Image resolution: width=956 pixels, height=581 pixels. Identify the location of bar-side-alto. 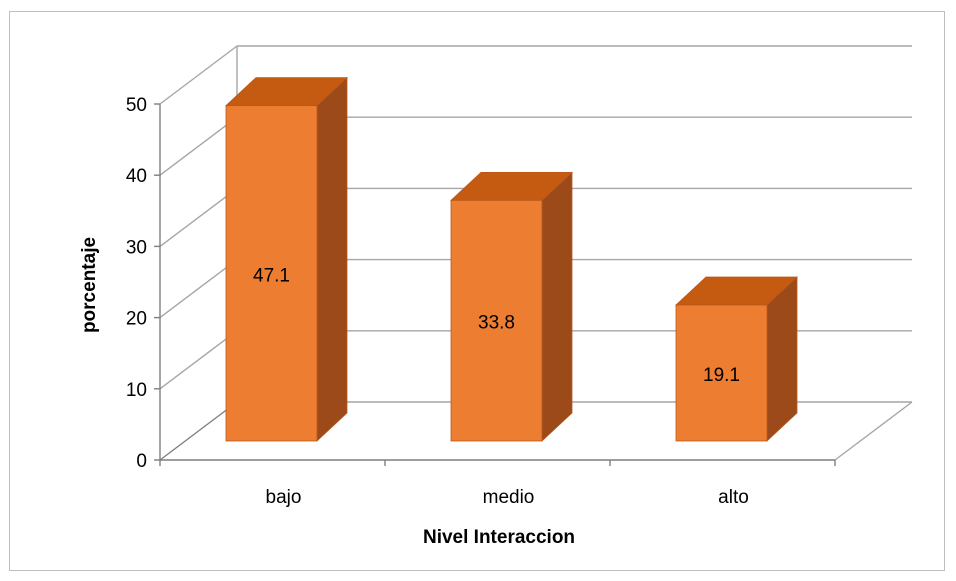
(782, 359).